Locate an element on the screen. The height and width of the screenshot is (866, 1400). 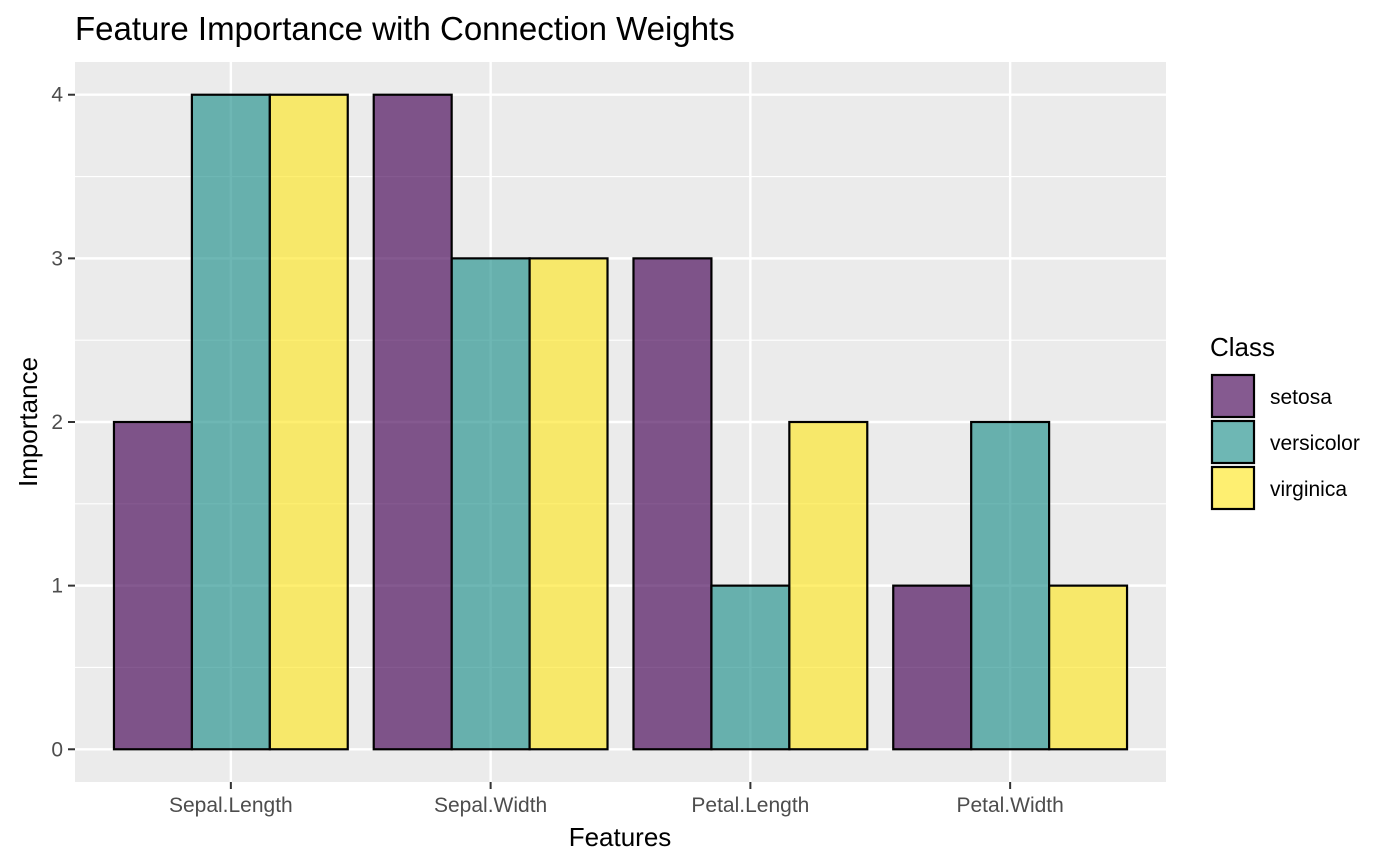
legend-key-versicolor is located at coordinates (1233, 442).